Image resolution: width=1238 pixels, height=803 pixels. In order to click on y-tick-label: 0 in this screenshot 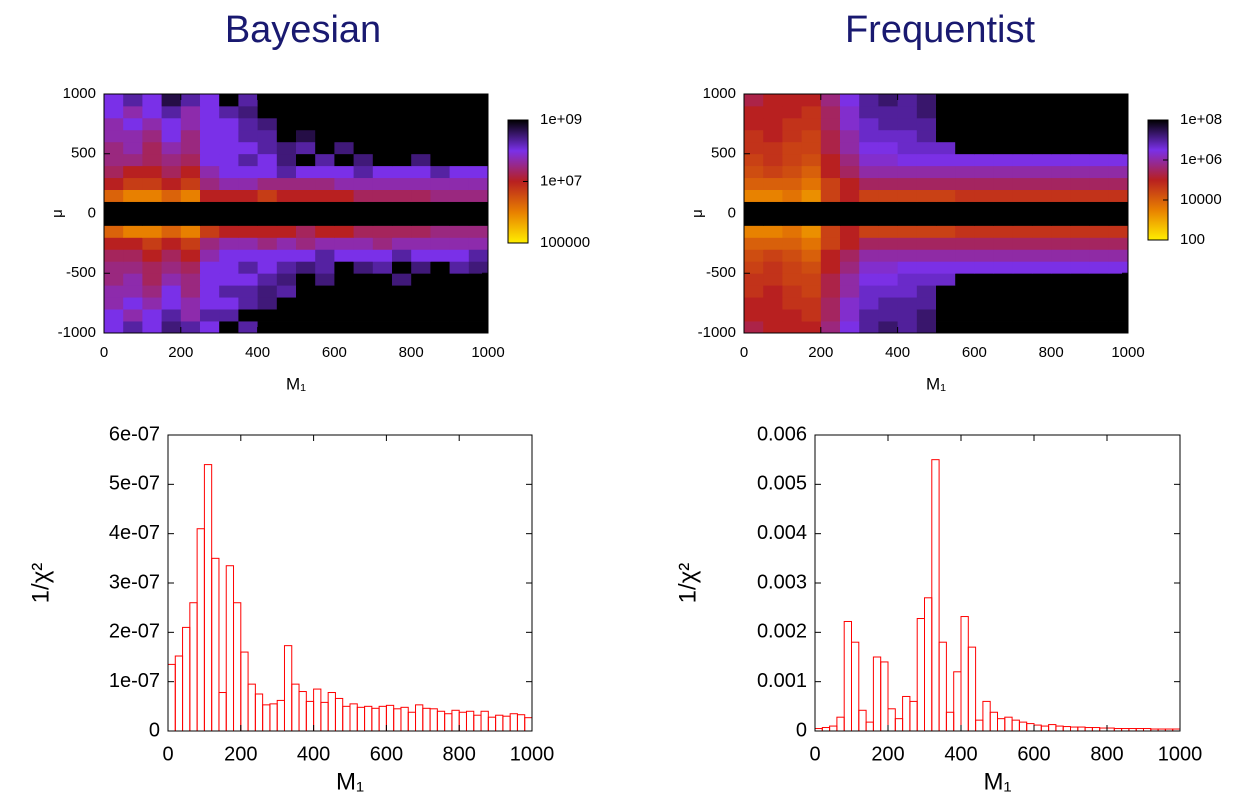, I will do `click(732, 212)`.